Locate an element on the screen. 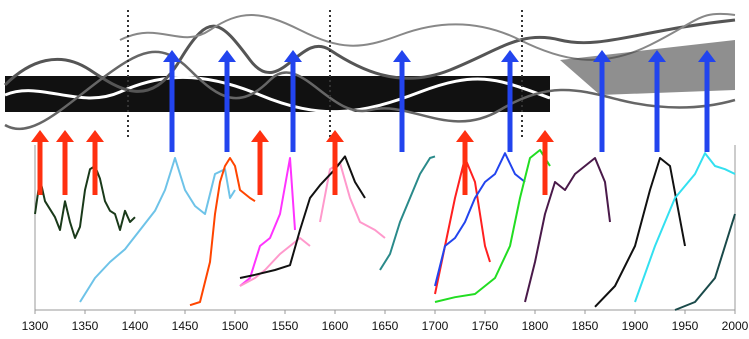 This screenshot has width=749, height=339. x-tick-label: 1350 is located at coordinates (85, 326).